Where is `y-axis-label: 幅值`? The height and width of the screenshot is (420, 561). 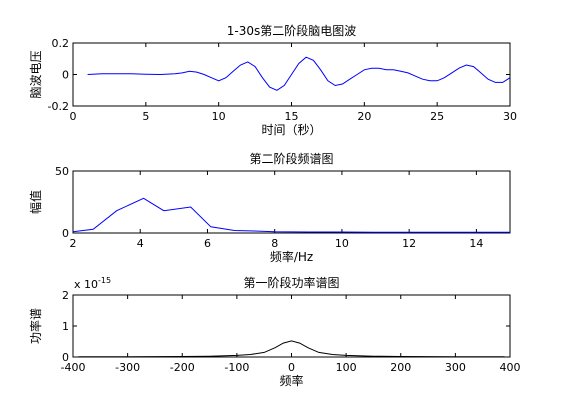 y-axis-label: 幅值 is located at coordinates (35, 202).